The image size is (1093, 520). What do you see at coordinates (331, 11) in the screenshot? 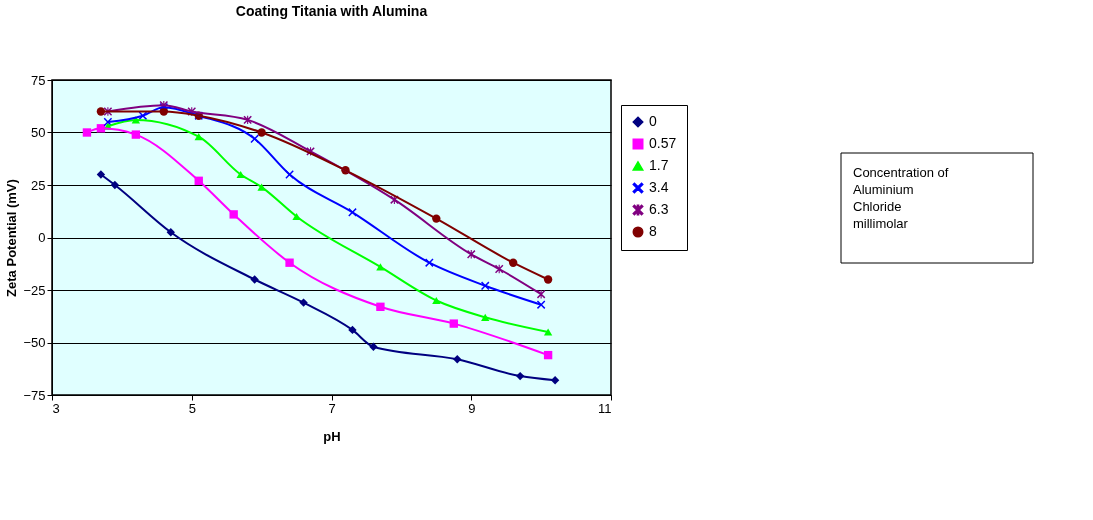
I see `chart-title: Coating Titania with Alumina` at bounding box center [331, 11].